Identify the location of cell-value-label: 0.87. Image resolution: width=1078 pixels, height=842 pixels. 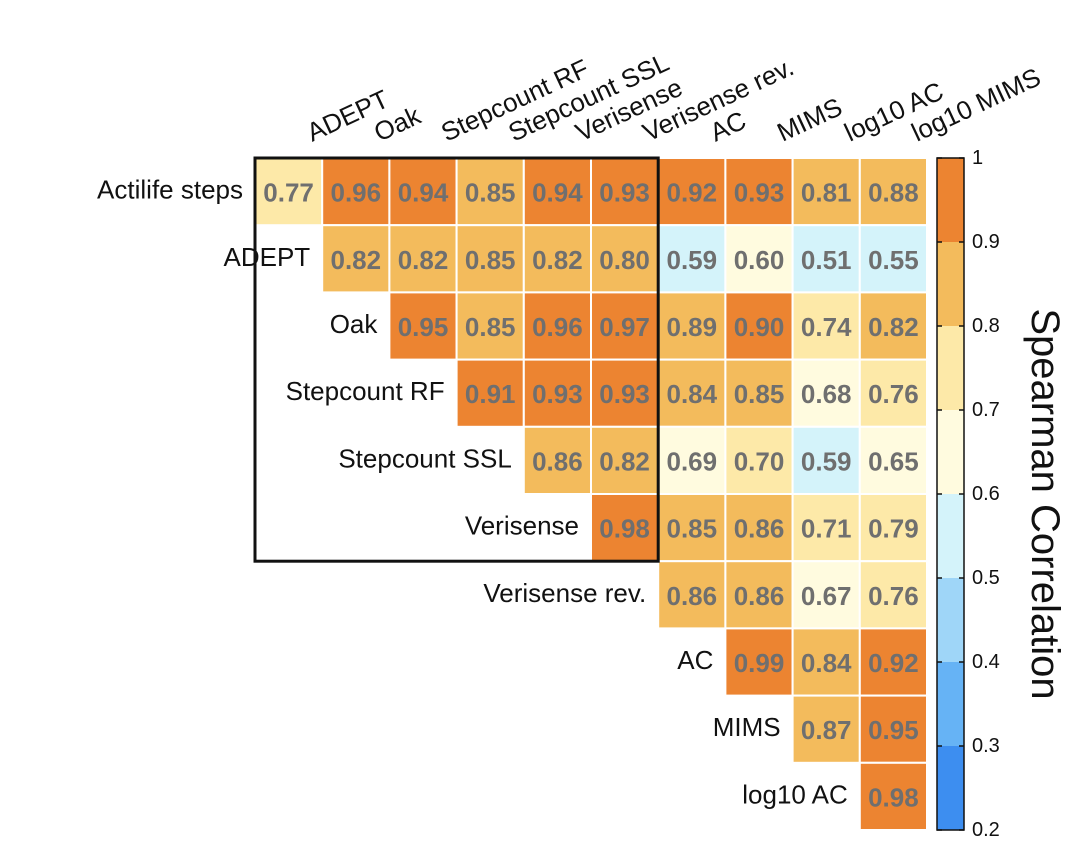
(826, 730).